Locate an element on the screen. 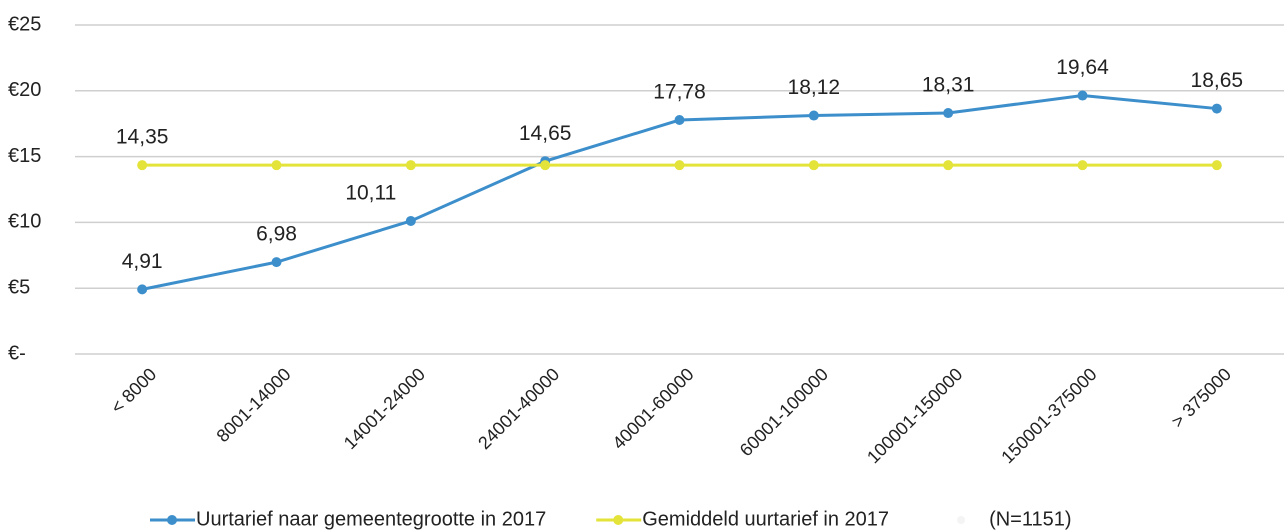 The image size is (1284, 530). legend-label: (N=1151) is located at coordinates (1030, 519).